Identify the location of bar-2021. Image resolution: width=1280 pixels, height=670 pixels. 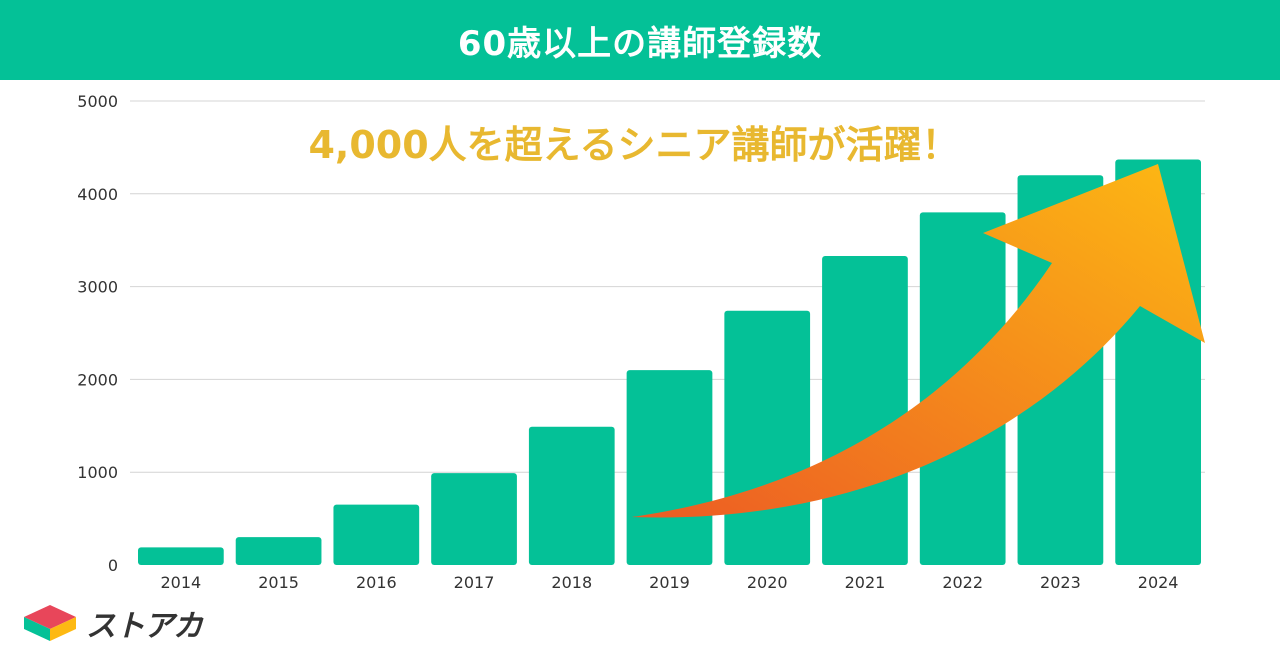
(865, 410).